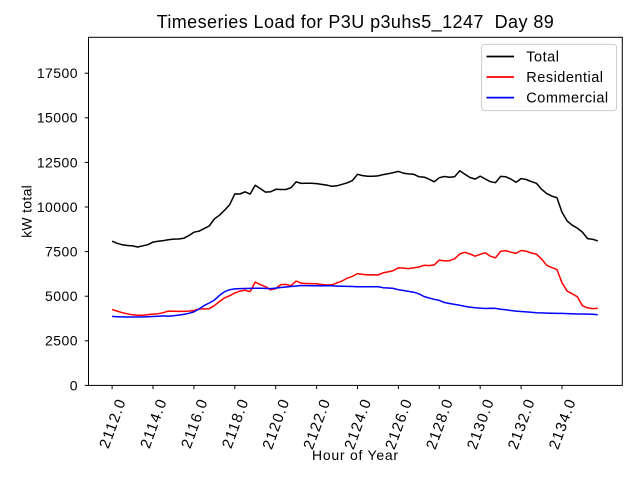 The image size is (640, 480). Describe the element at coordinates (355, 455) in the screenshot. I see `svg-text: Hour of Year` at that location.